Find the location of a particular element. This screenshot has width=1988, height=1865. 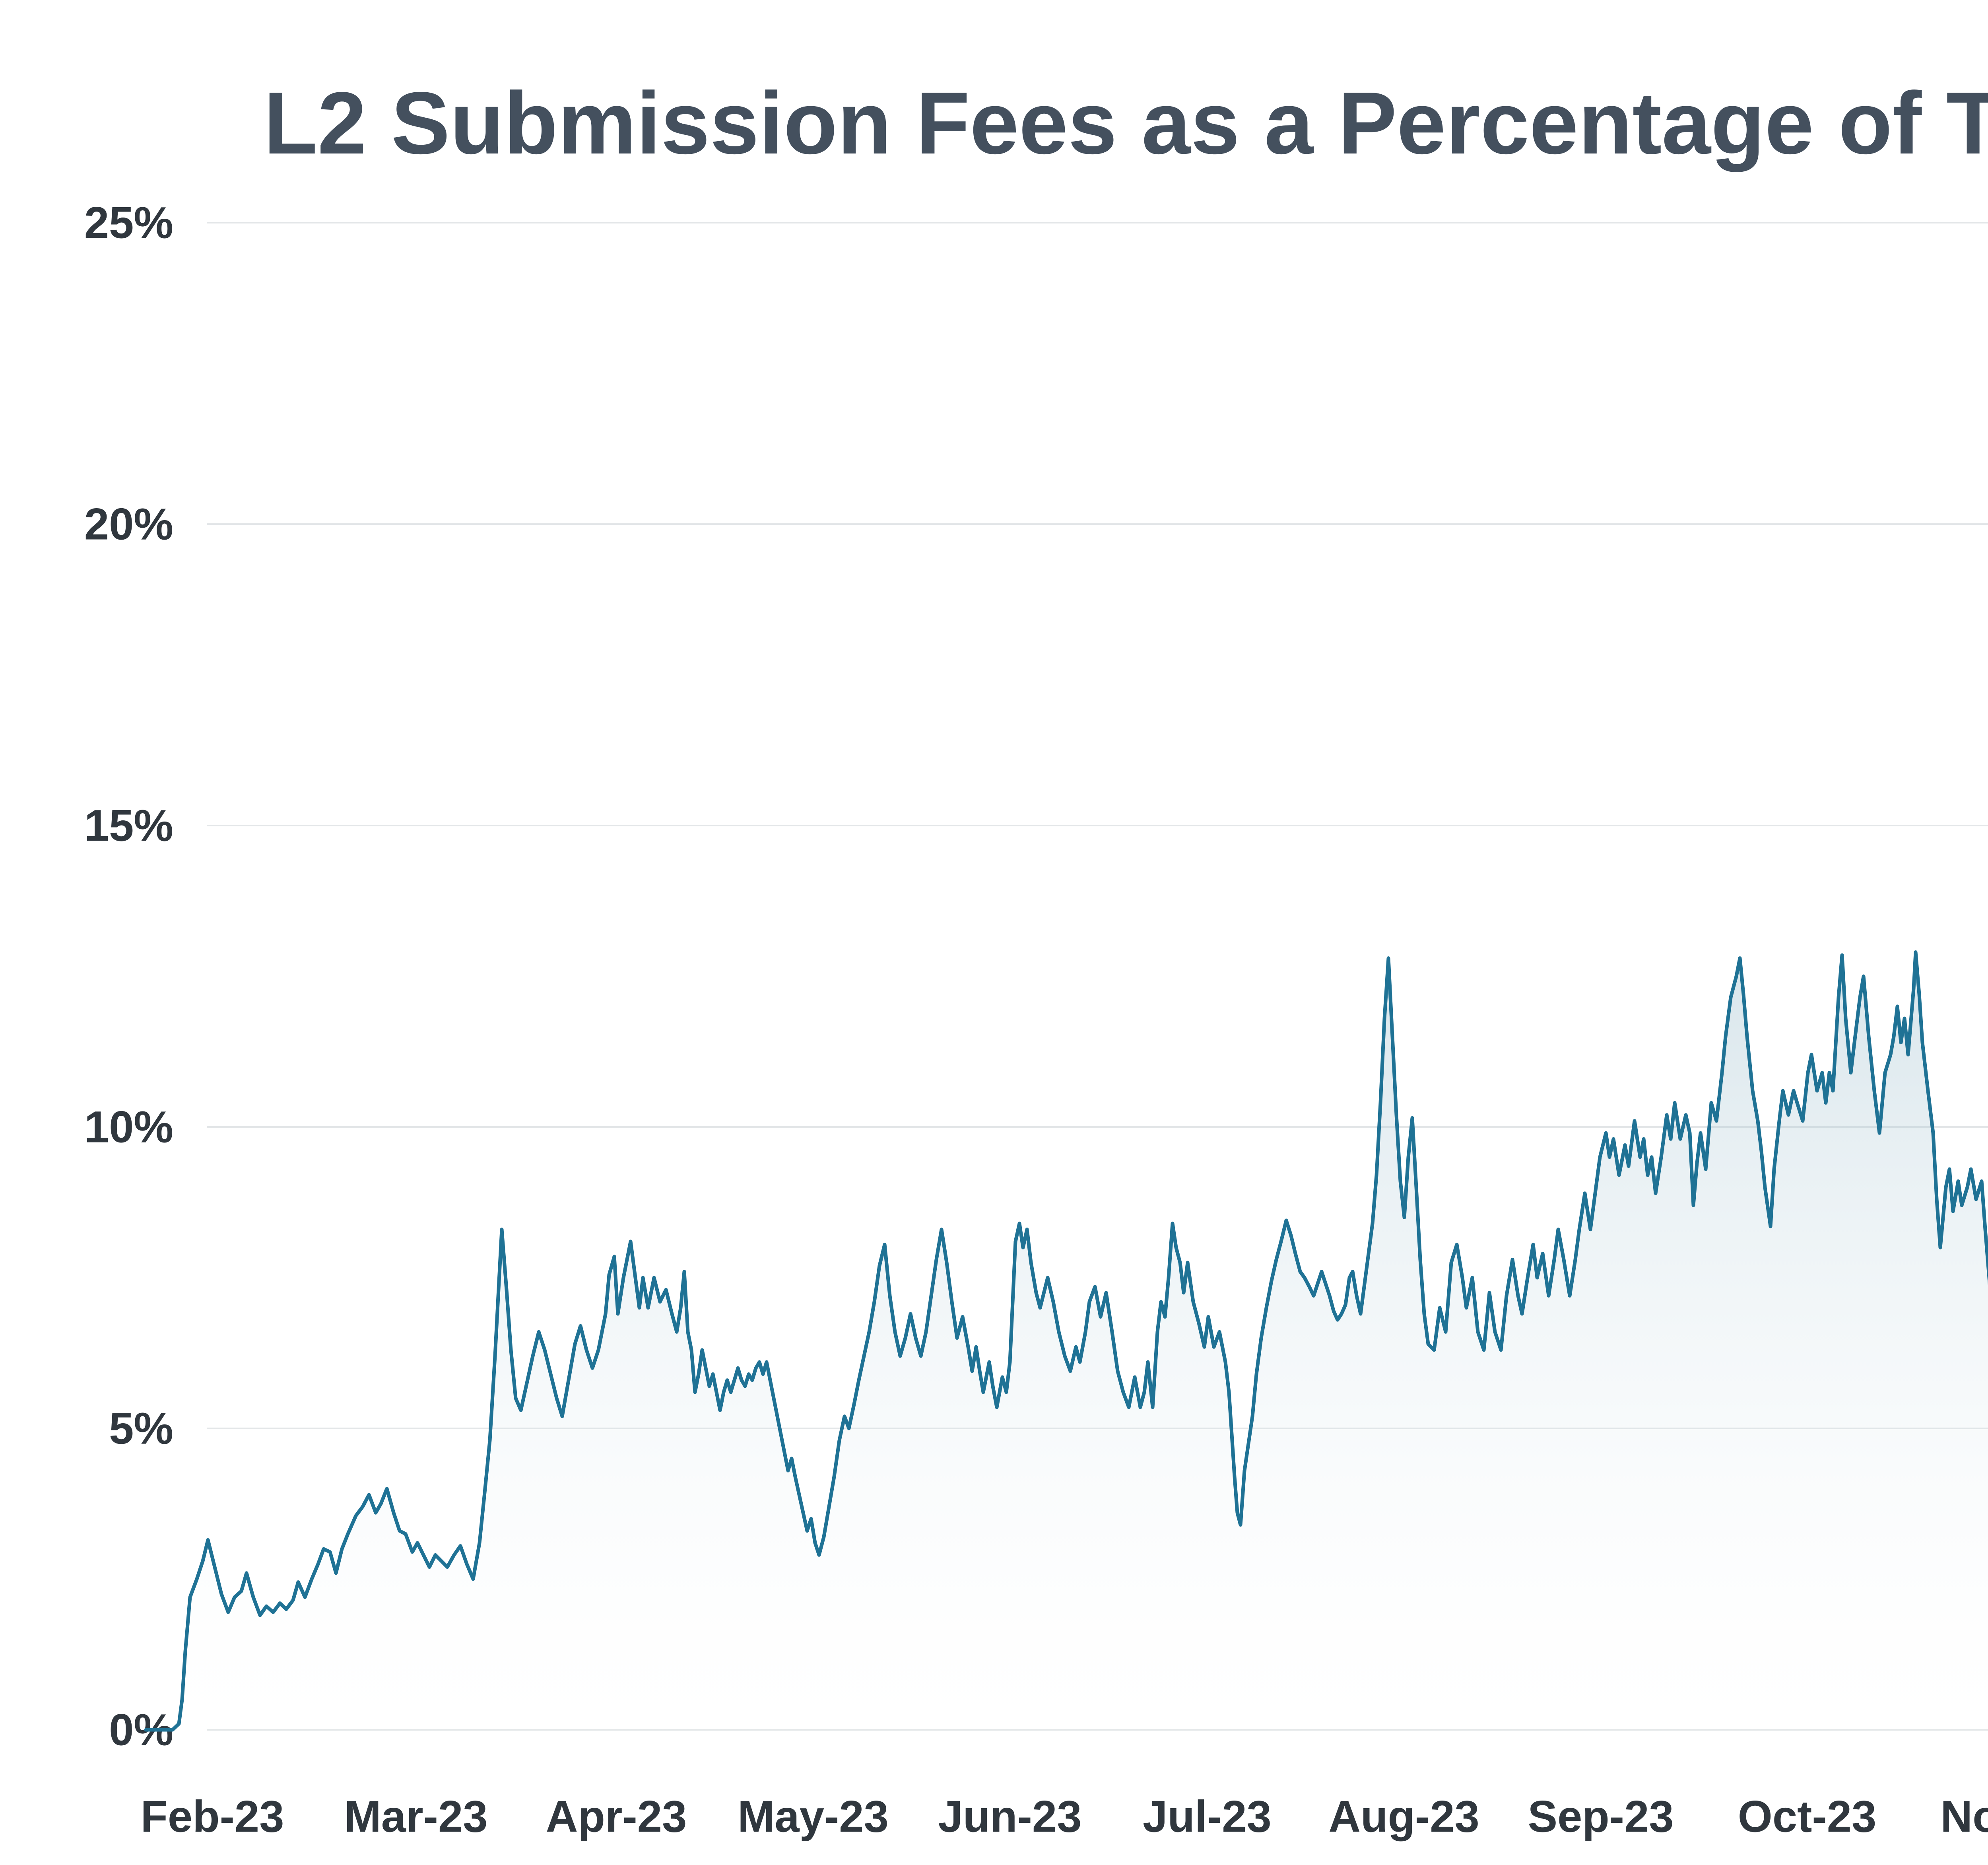

x-tick-label: May-23 is located at coordinates (813, 1817).